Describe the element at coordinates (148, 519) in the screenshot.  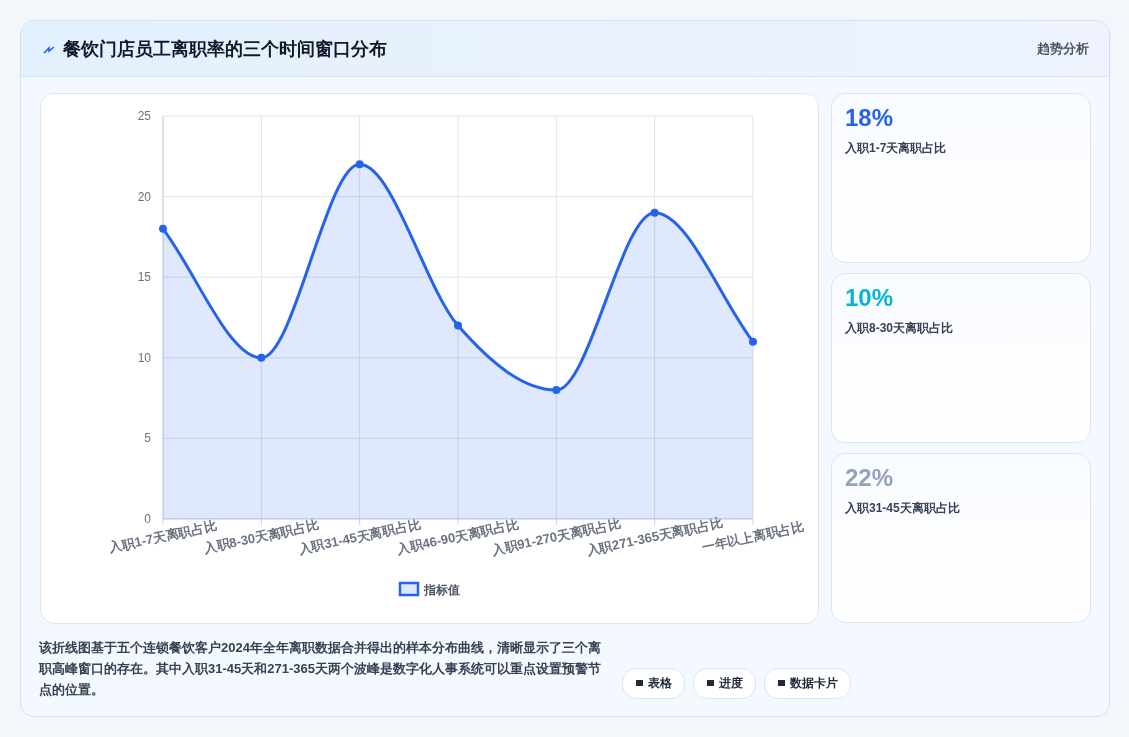
I see `y-tick-label: 0` at that location.